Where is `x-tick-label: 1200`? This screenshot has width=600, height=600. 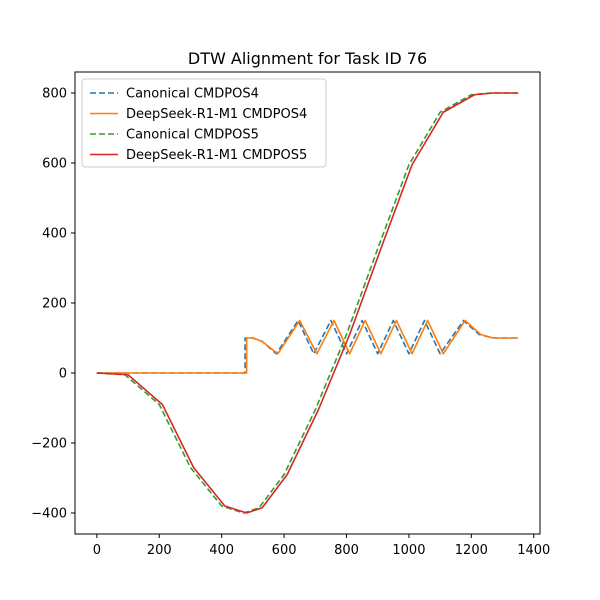
x-tick-label: 1200 is located at coordinates (471, 550).